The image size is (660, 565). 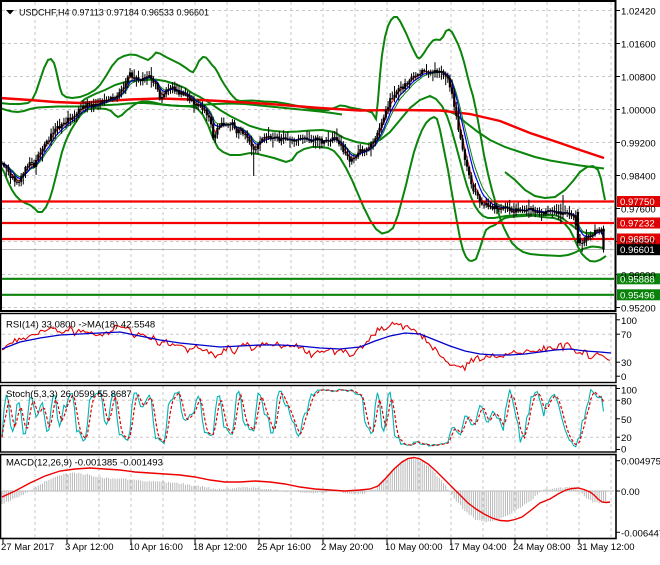 What do you see at coordinates (80, 325) in the screenshot?
I see `svg-text:RSI(14) 33.0800 ->MA(18) 42.5: RSI(14) 33.0800 ->MA(18) 42.5548` at bounding box center [80, 325].